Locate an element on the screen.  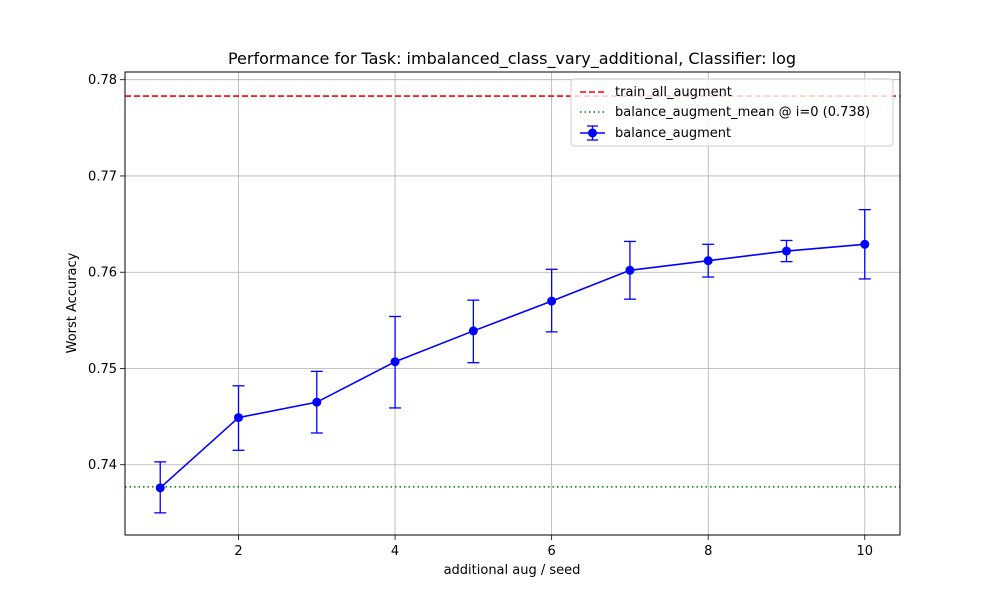
x-axis-ticks: 2 4 6 8 10 is located at coordinates (553, 547).